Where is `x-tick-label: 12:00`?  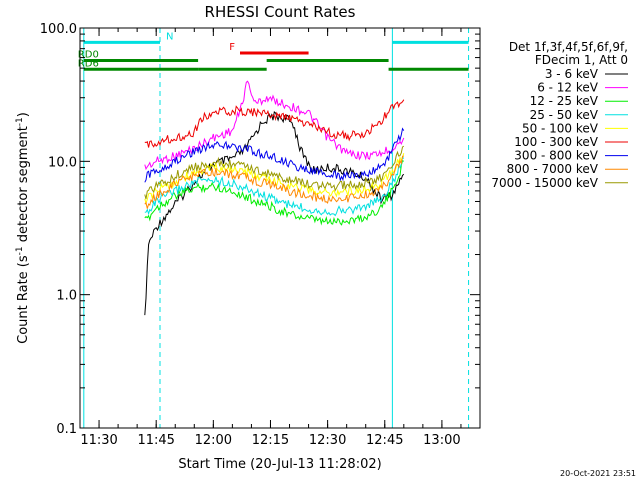 x-tick-label: 12:00 is located at coordinates (213, 440).